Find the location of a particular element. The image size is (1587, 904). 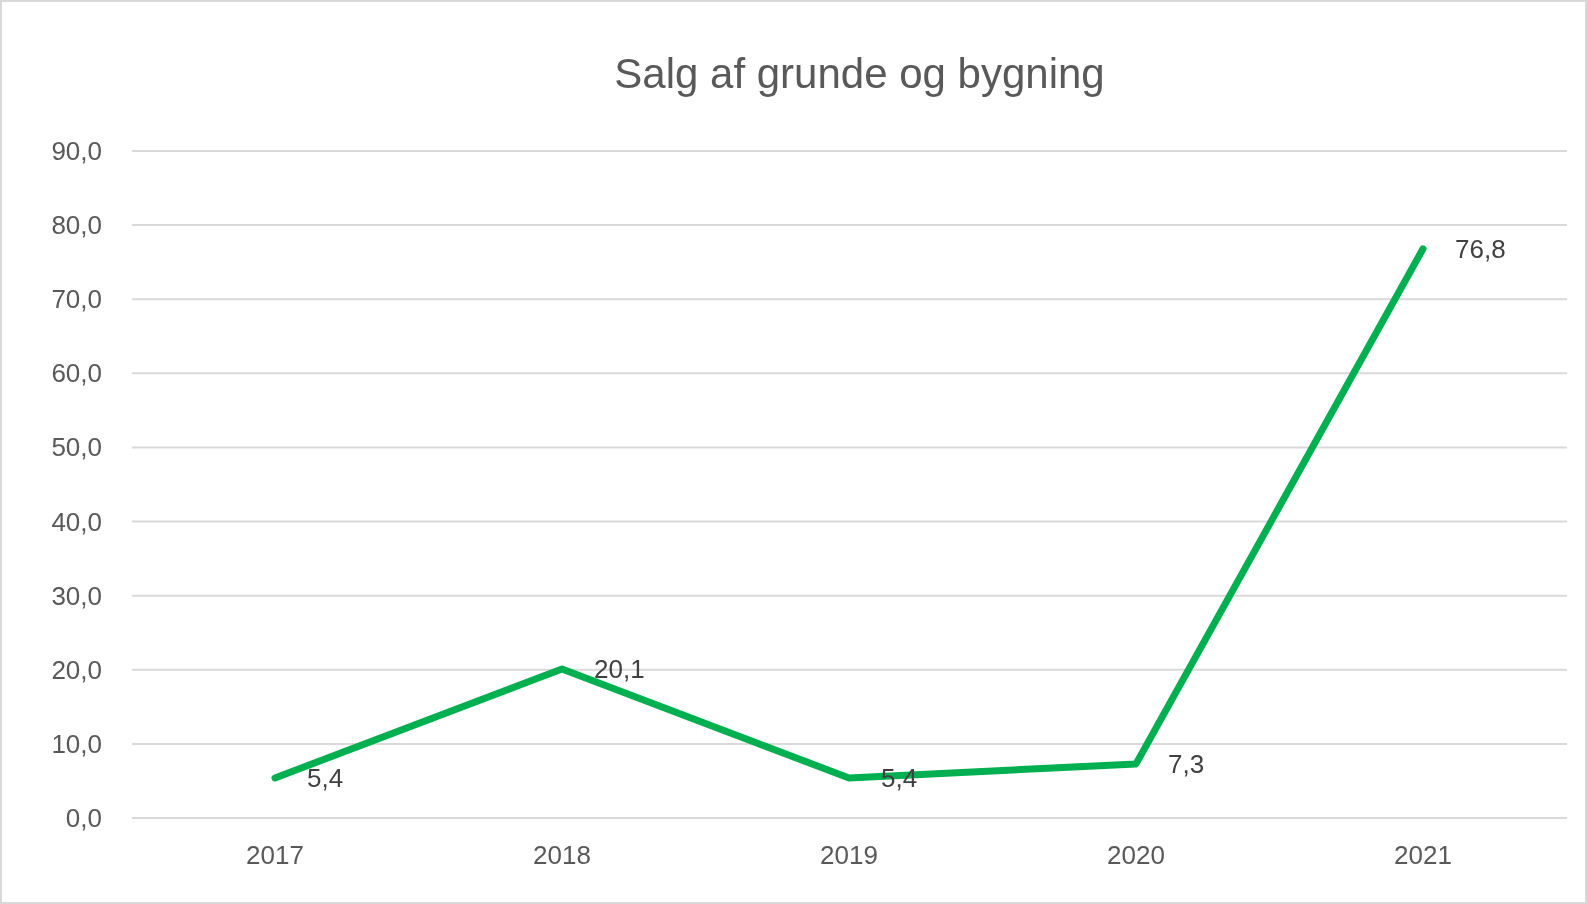

y-tick-label: 20,0 is located at coordinates (76, 669).